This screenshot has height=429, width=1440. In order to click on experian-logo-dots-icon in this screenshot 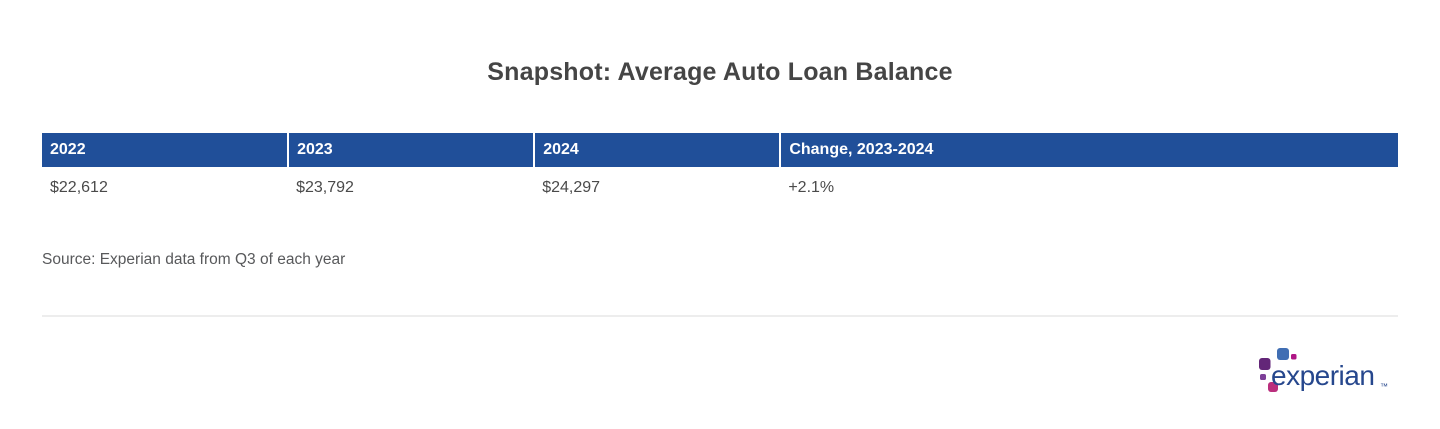, I will do `click(1278, 370)`.